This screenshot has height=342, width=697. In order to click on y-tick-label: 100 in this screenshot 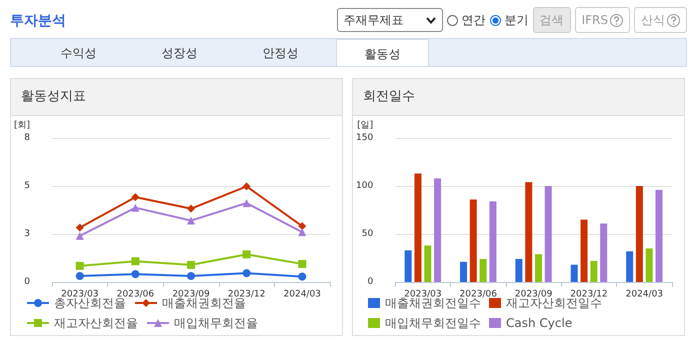, I will do `click(365, 186)`.